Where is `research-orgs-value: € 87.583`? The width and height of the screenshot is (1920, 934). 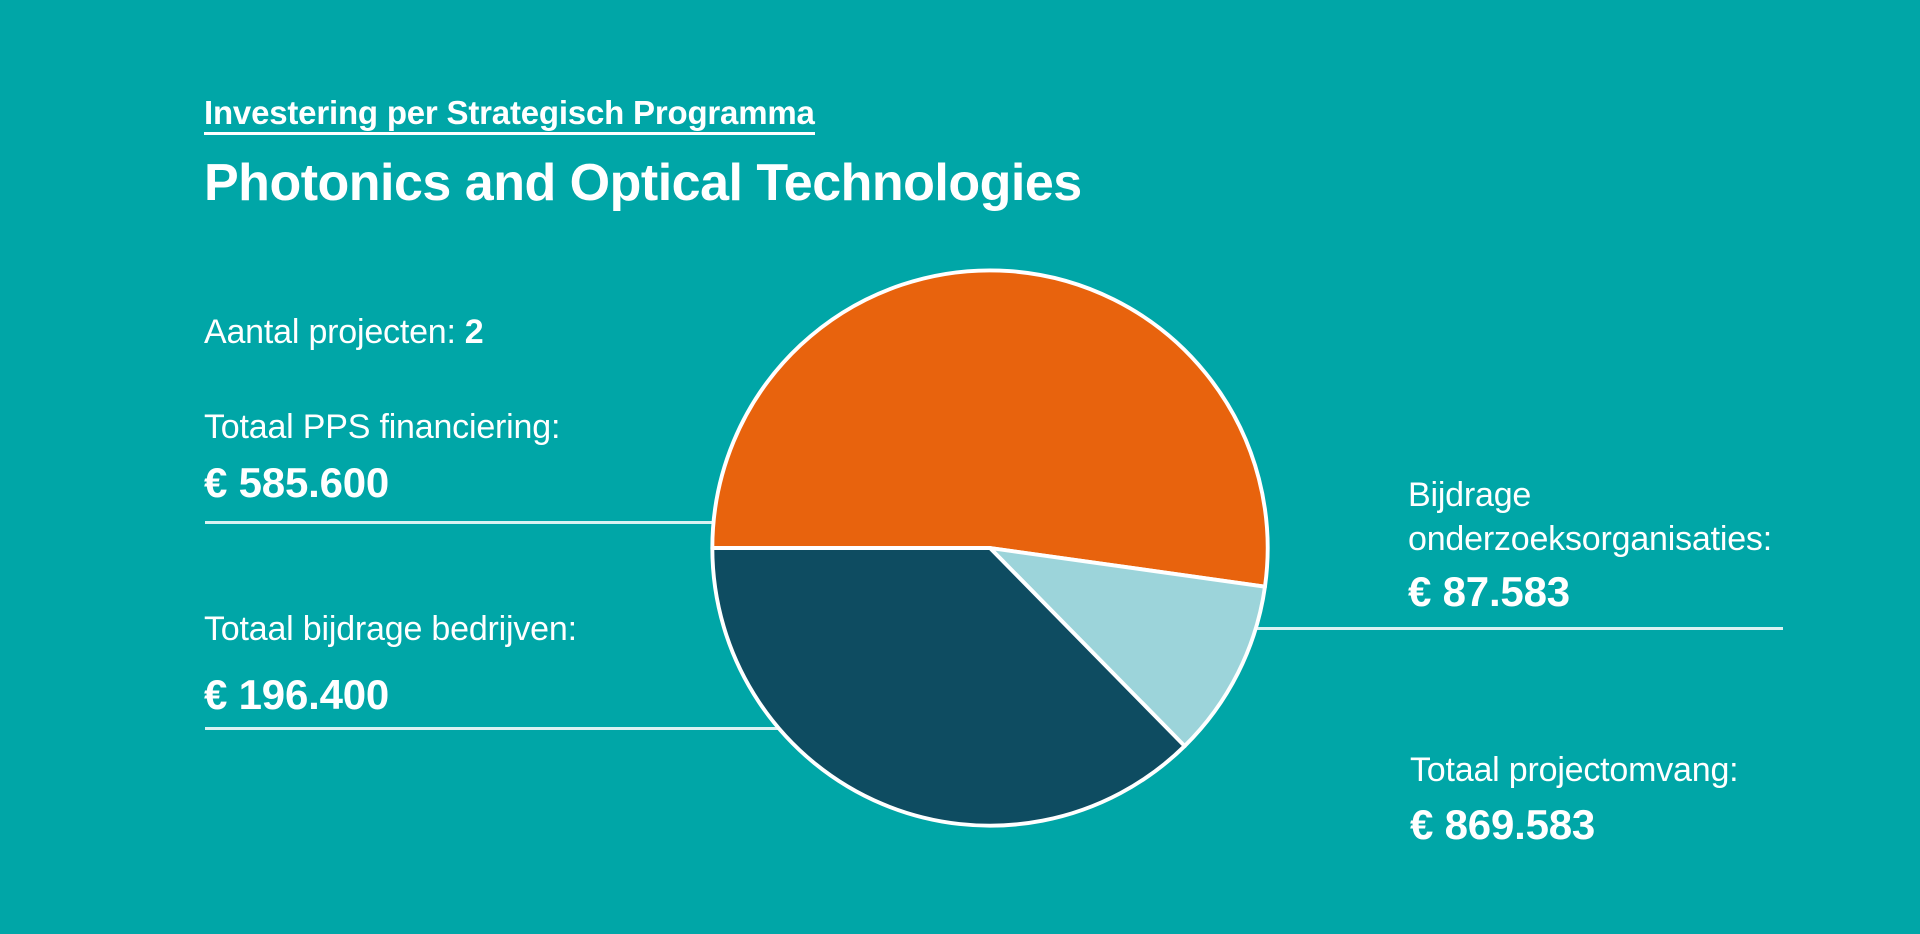 research-orgs-value: € 87.583 is located at coordinates (1489, 591).